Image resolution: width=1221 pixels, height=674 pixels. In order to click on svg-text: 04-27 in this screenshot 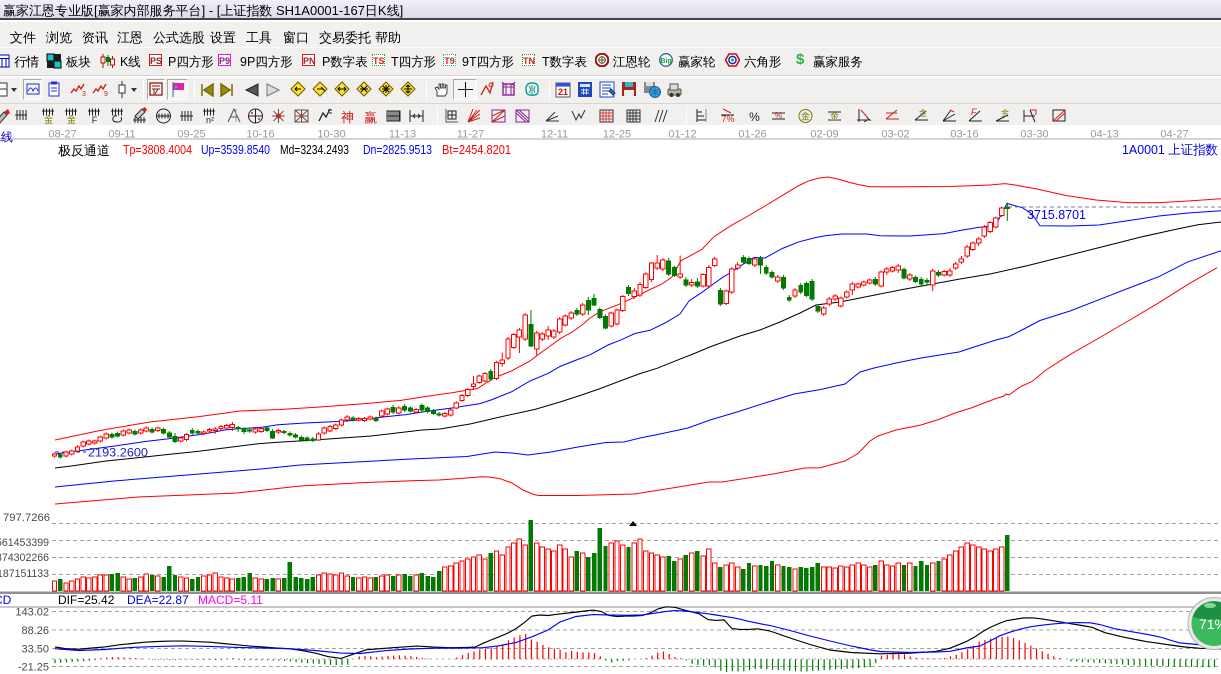, I will do `click(1174, 134)`.